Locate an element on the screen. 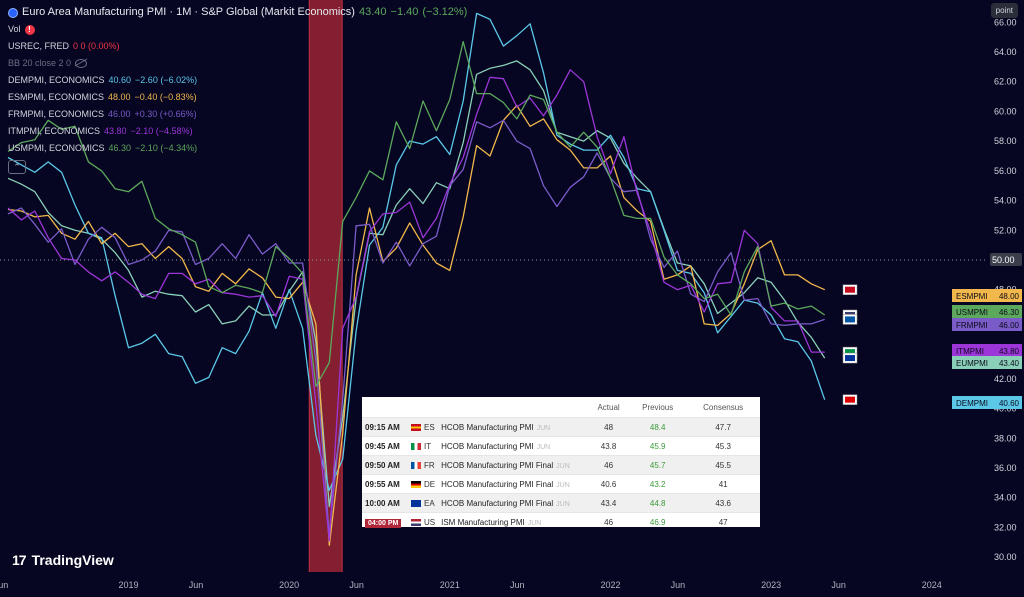  legend-series-change: −2.10 (−4.34%) is located at coordinates (166, 148).